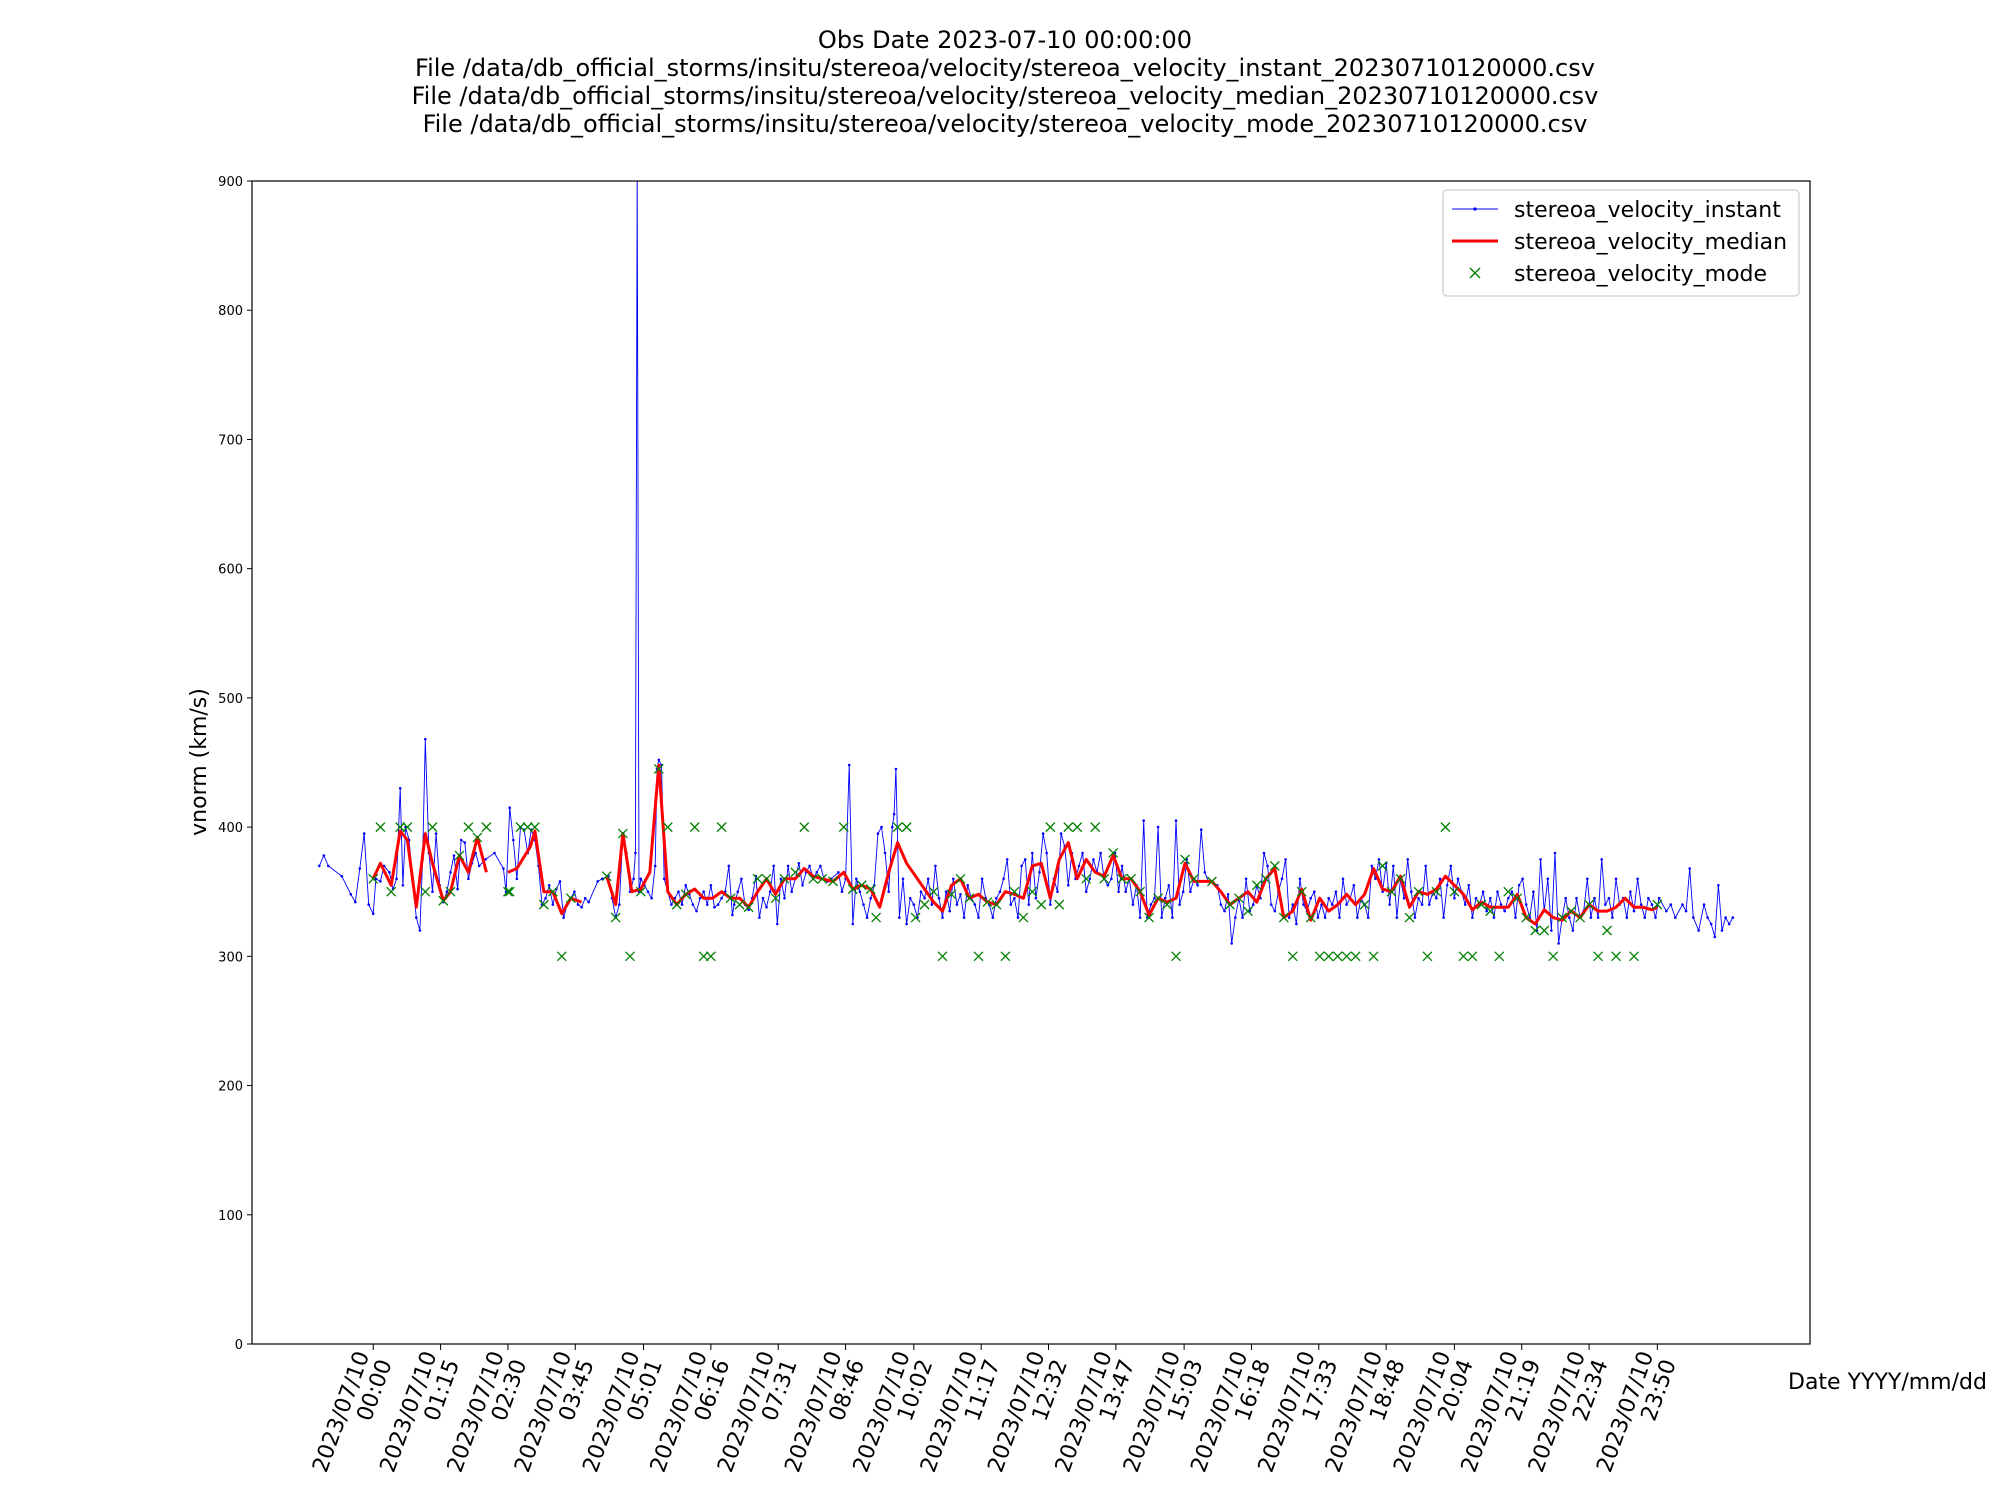 The height and width of the screenshot is (1500, 2000). I want to click on y-tick-label: 500, so click(230, 699).